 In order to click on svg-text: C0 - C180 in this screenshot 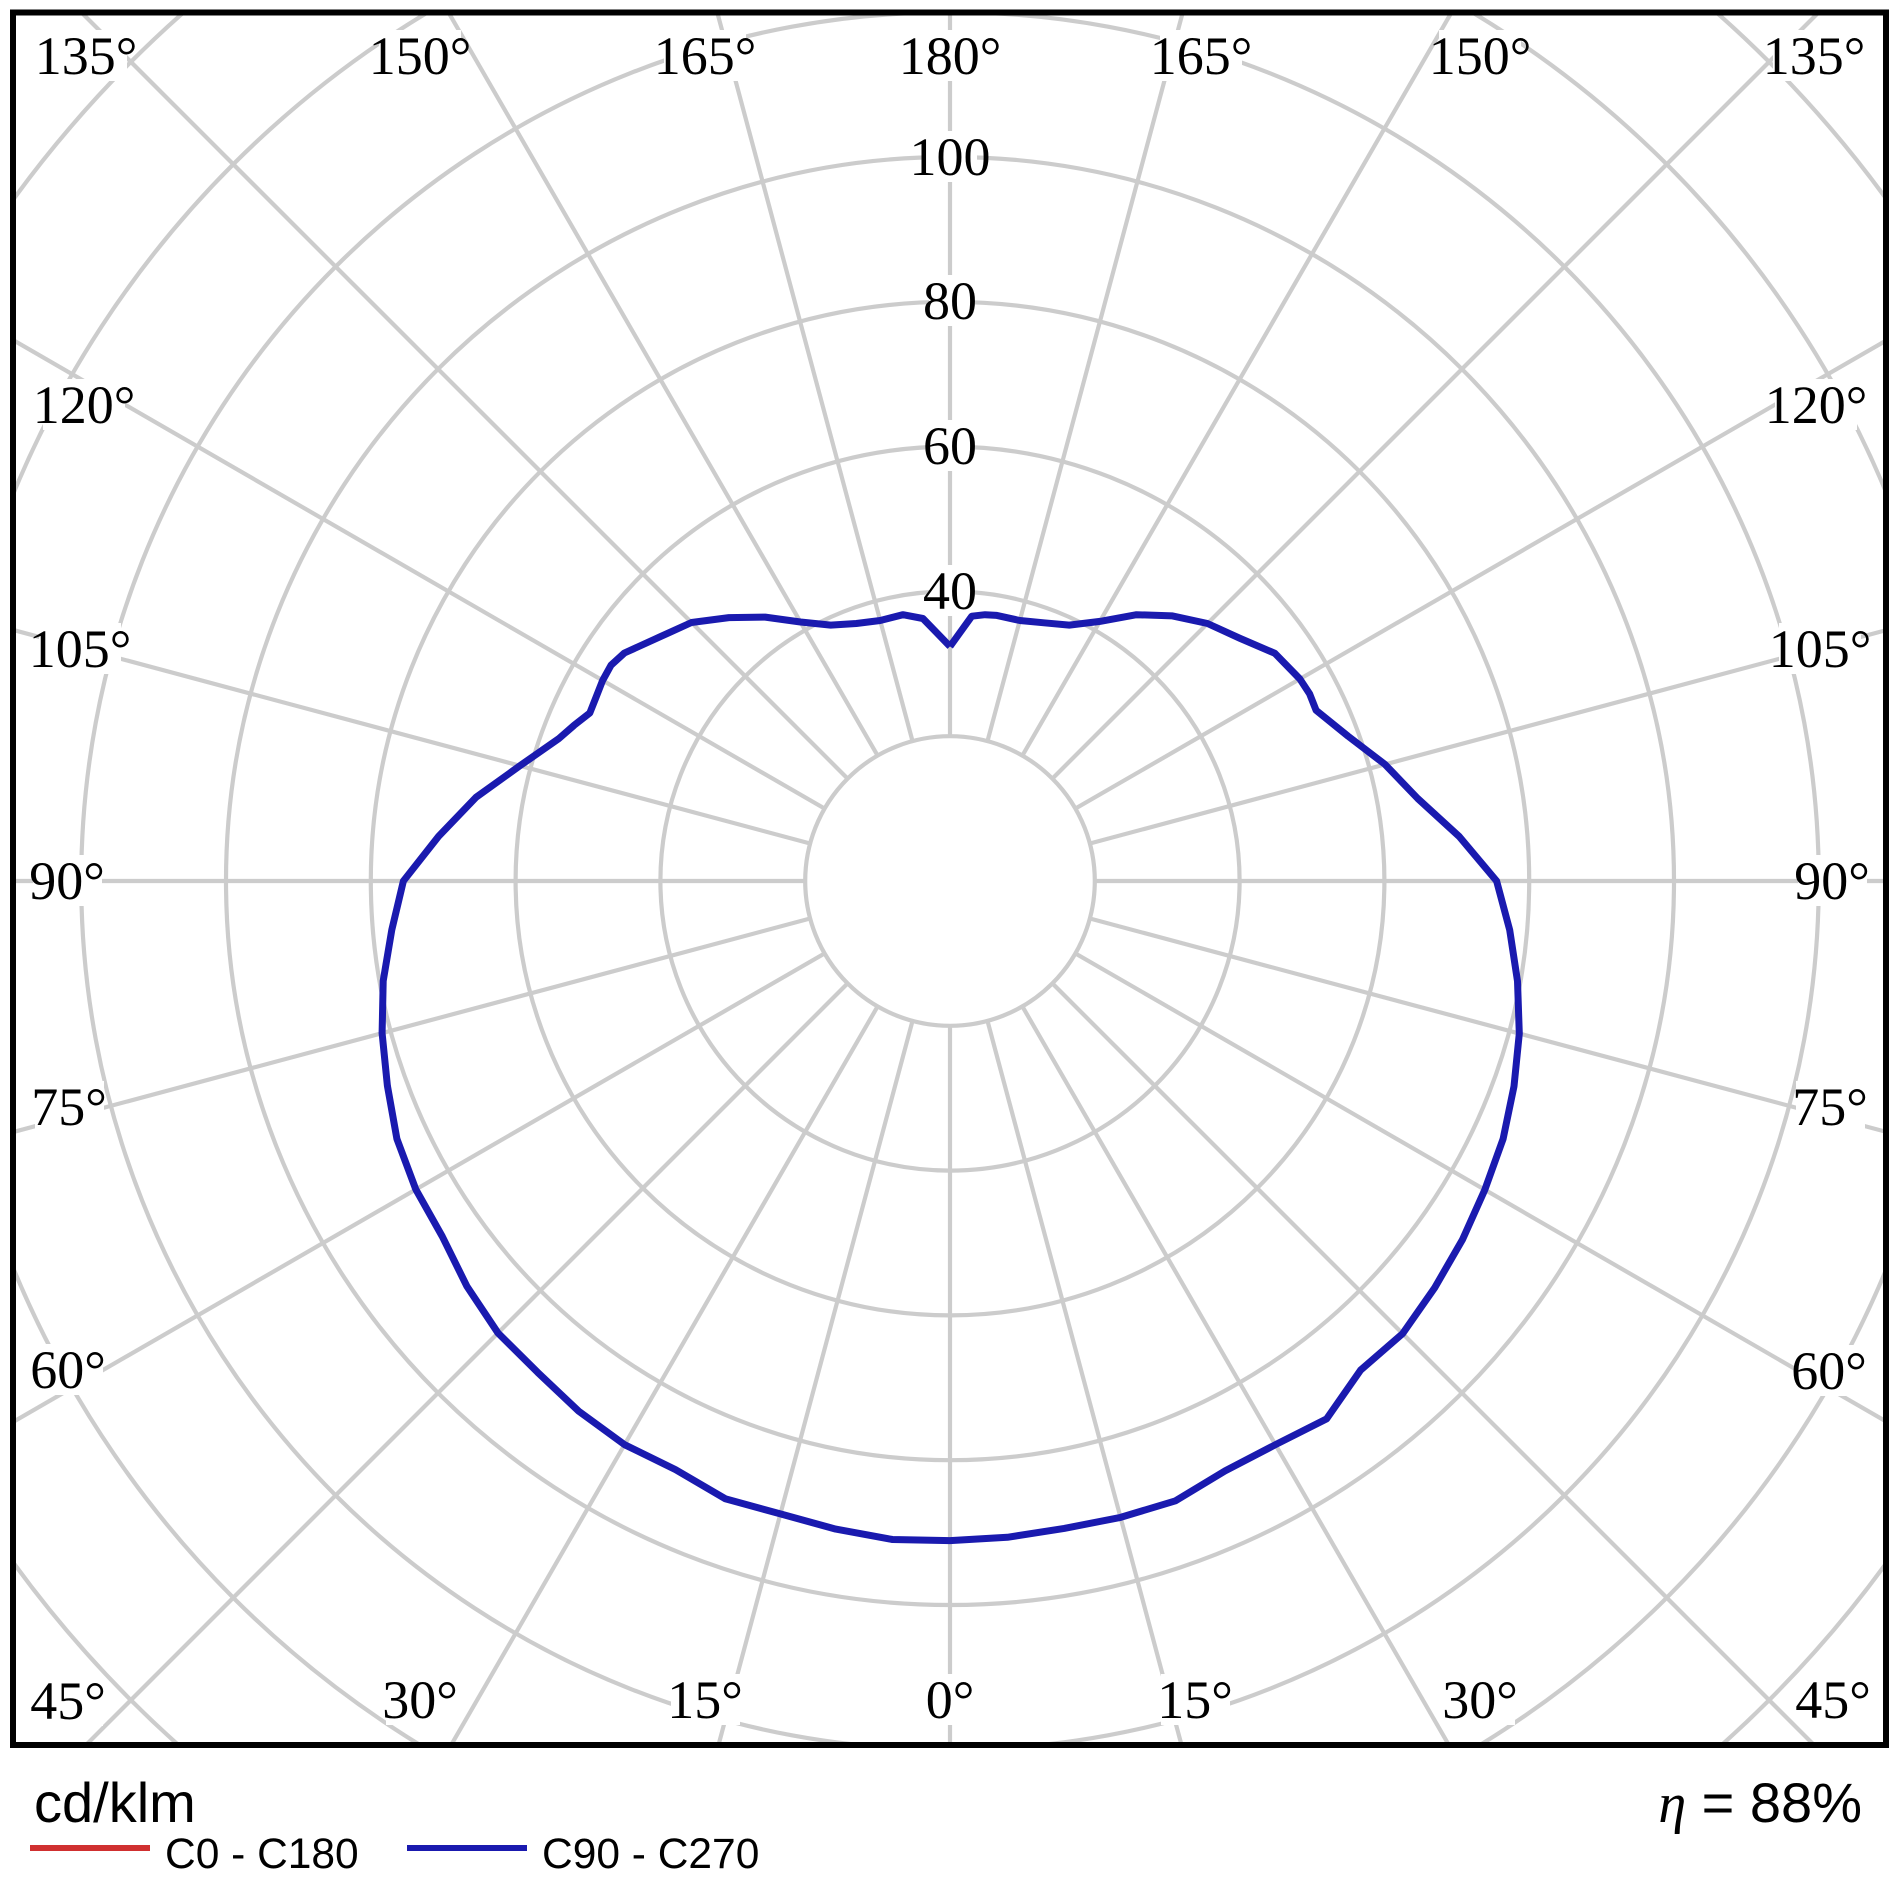, I will do `click(262, 1854)`.